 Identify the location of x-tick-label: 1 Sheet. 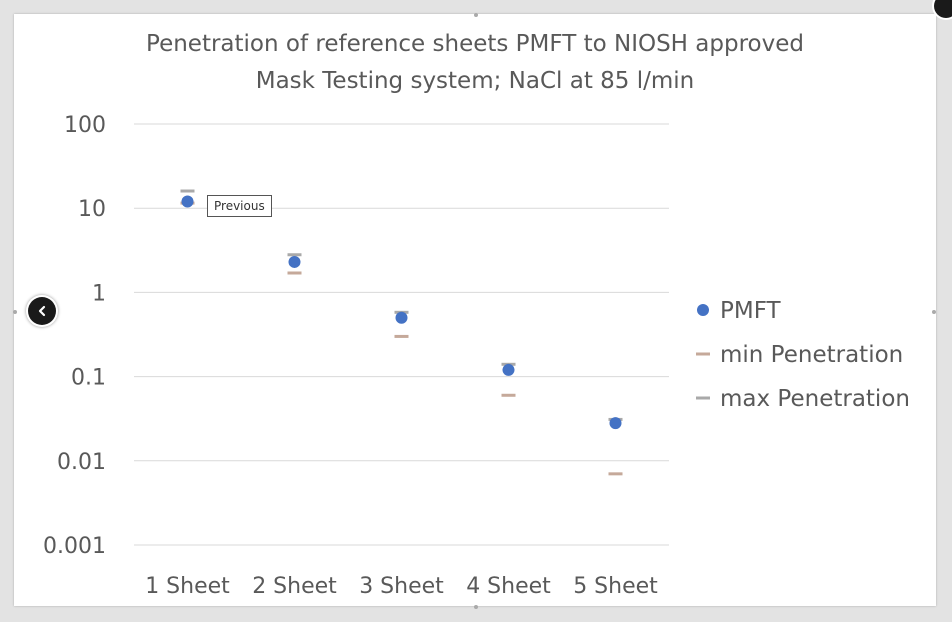
(187, 586).